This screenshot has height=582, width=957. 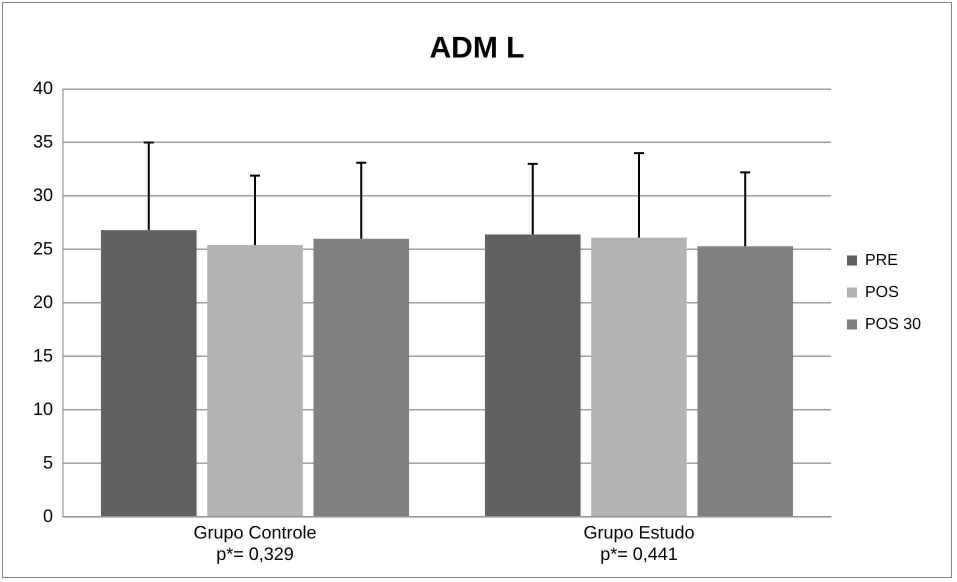 I want to click on legend-label: POS 30, so click(x=893, y=324).